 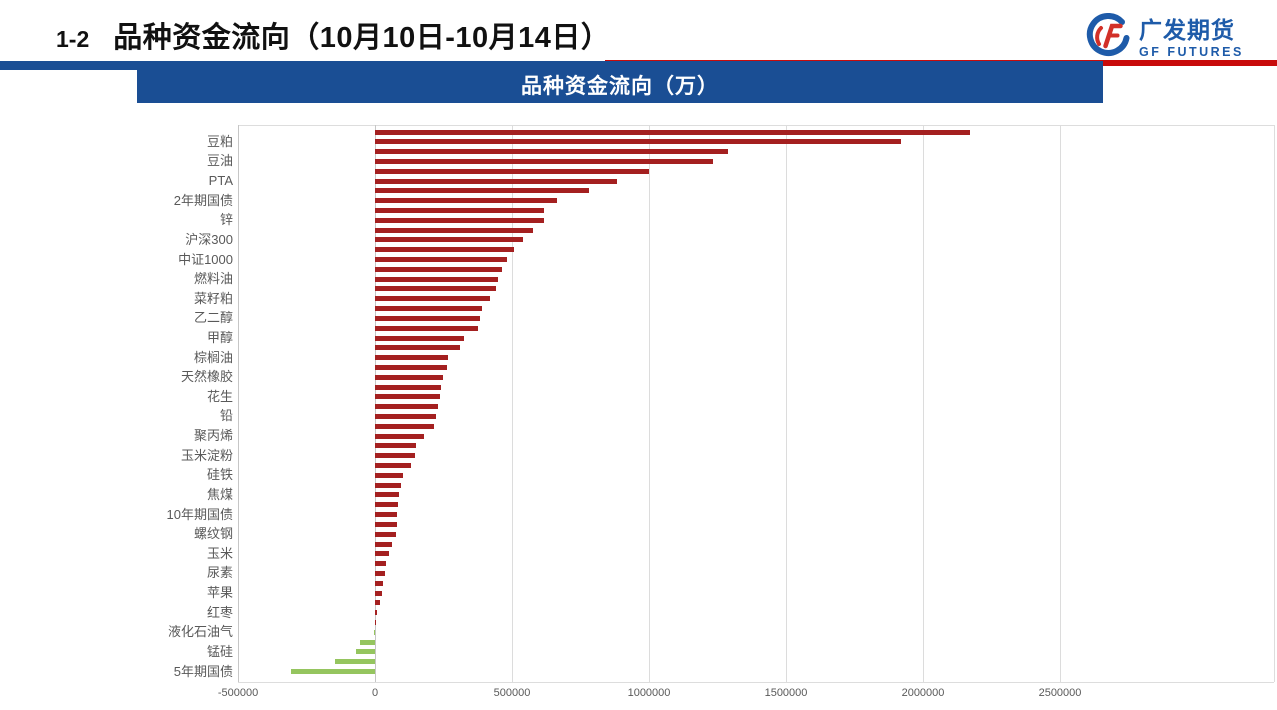 What do you see at coordinates (220, 181) in the screenshot?
I see `category-label: PTA` at bounding box center [220, 181].